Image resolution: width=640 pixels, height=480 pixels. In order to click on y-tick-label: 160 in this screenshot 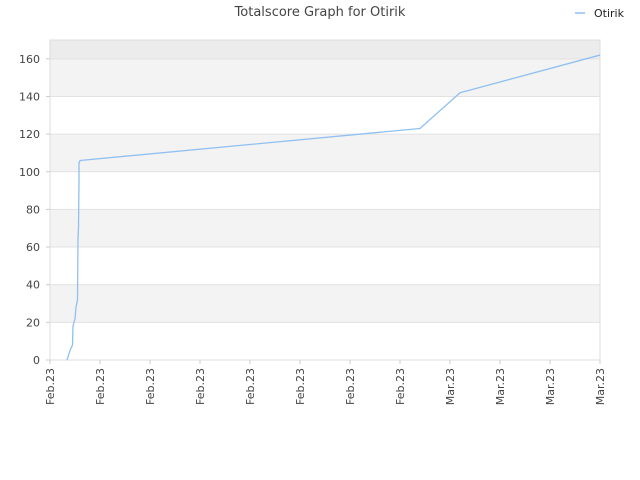, I will do `click(29, 59)`.